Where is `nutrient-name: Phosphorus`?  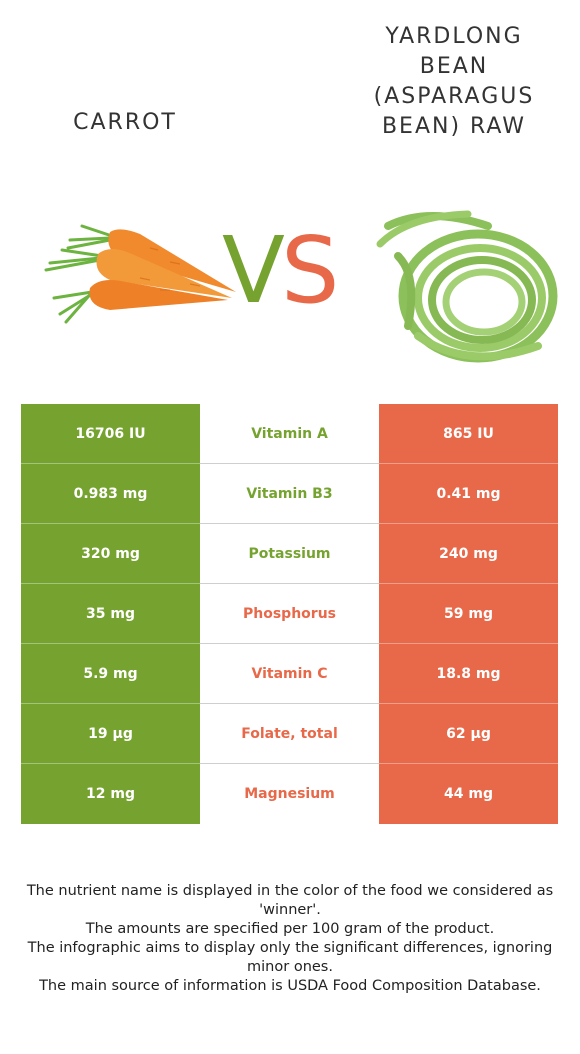
nutrient-name: Phosphorus is located at coordinates (289, 614).